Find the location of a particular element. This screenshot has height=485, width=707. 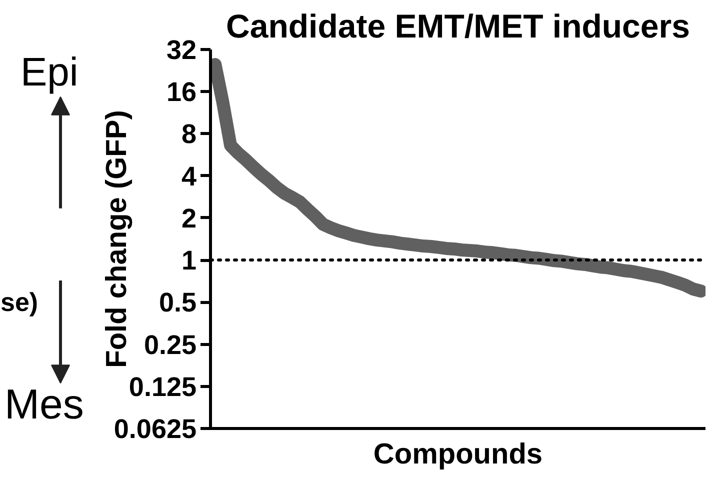

y-tick-label: 0.125 is located at coordinates (162, 387).